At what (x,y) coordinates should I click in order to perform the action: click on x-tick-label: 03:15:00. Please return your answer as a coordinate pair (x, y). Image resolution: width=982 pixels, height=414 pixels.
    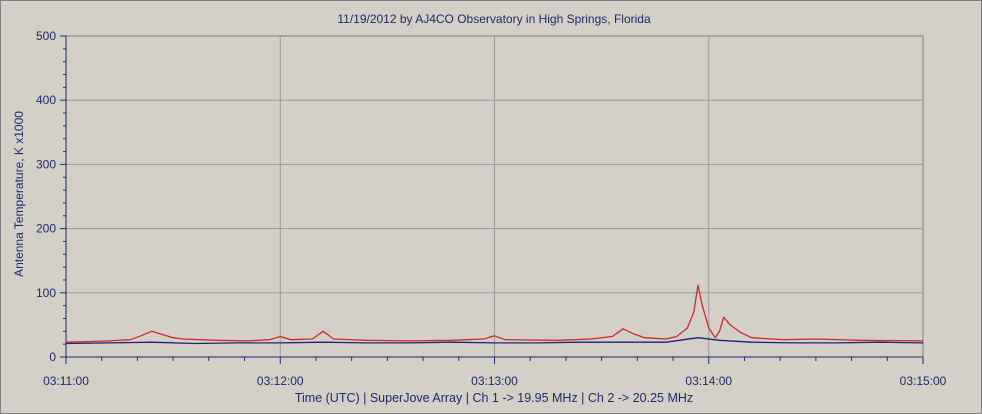
    Looking at the image, I should click on (923, 381).